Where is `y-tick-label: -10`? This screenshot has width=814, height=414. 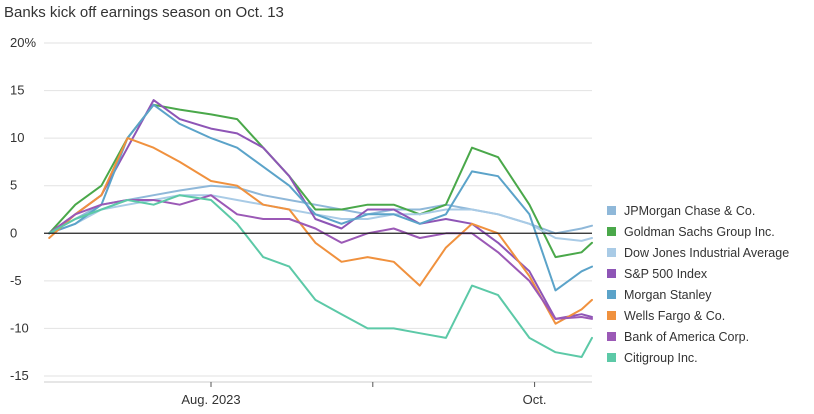
y-tick-label: -10 is located at coordinates (19, 327).